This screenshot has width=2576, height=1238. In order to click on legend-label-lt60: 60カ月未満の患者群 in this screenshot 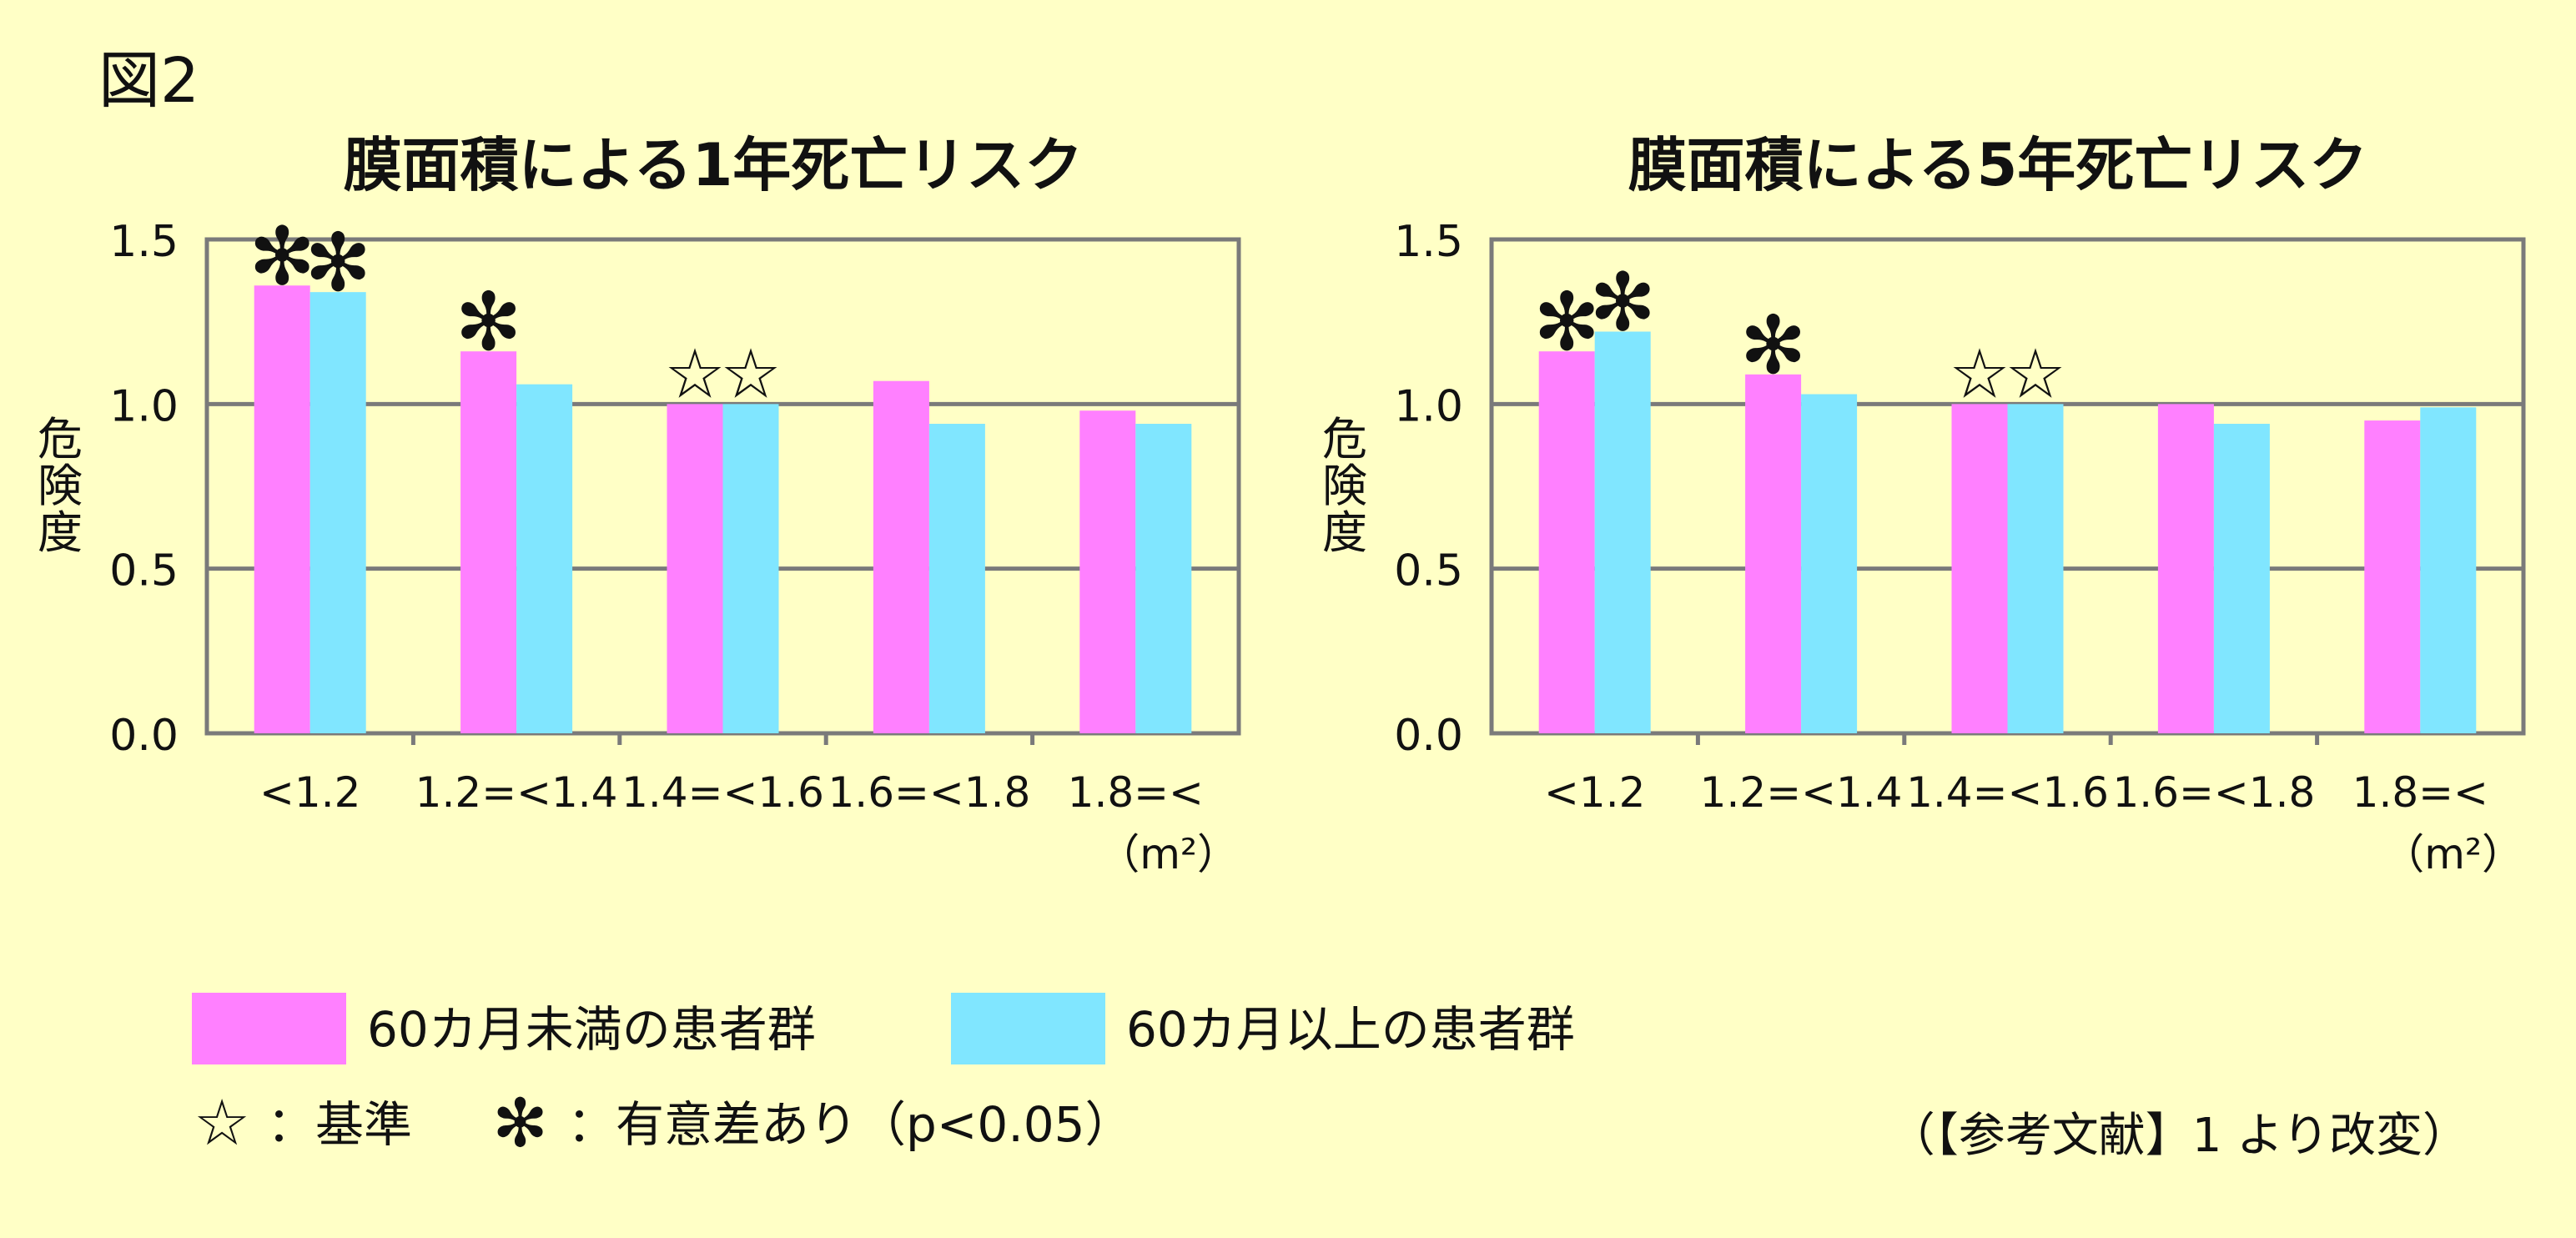, I will do `click(591, 1029)`.